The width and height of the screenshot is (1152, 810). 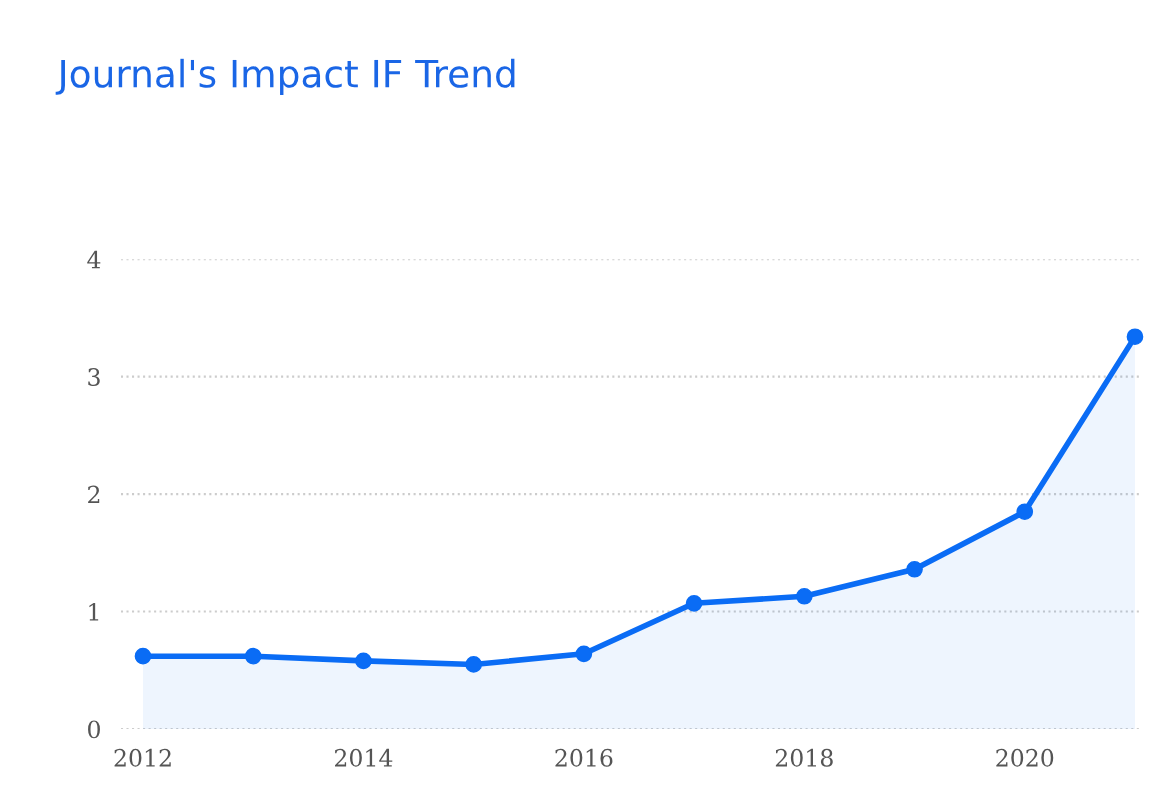 I want to click on x-tick-label: 2016, so click(x=584, y=757).